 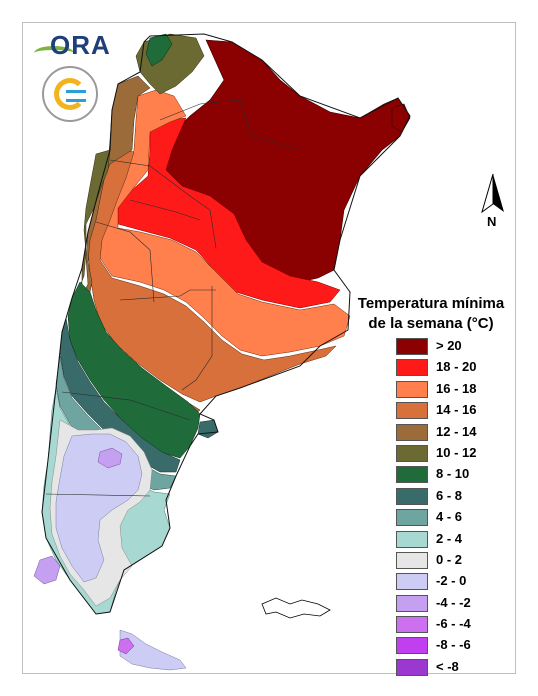 What do you see at coordinates (453, 602) in the screenshot?
I see `legend-label: -4 - -2` at bounding box center [453, 602].